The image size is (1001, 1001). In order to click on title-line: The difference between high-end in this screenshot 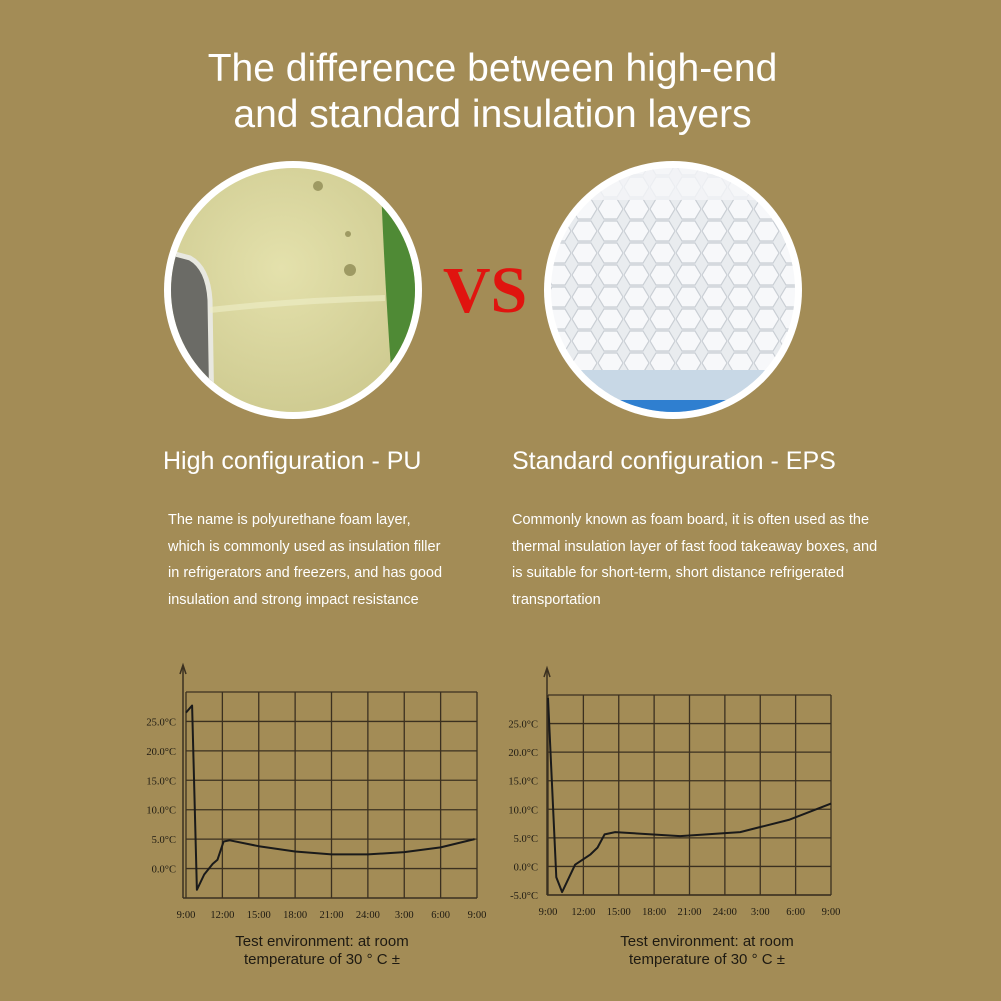, I will do `click(492, 68)`.